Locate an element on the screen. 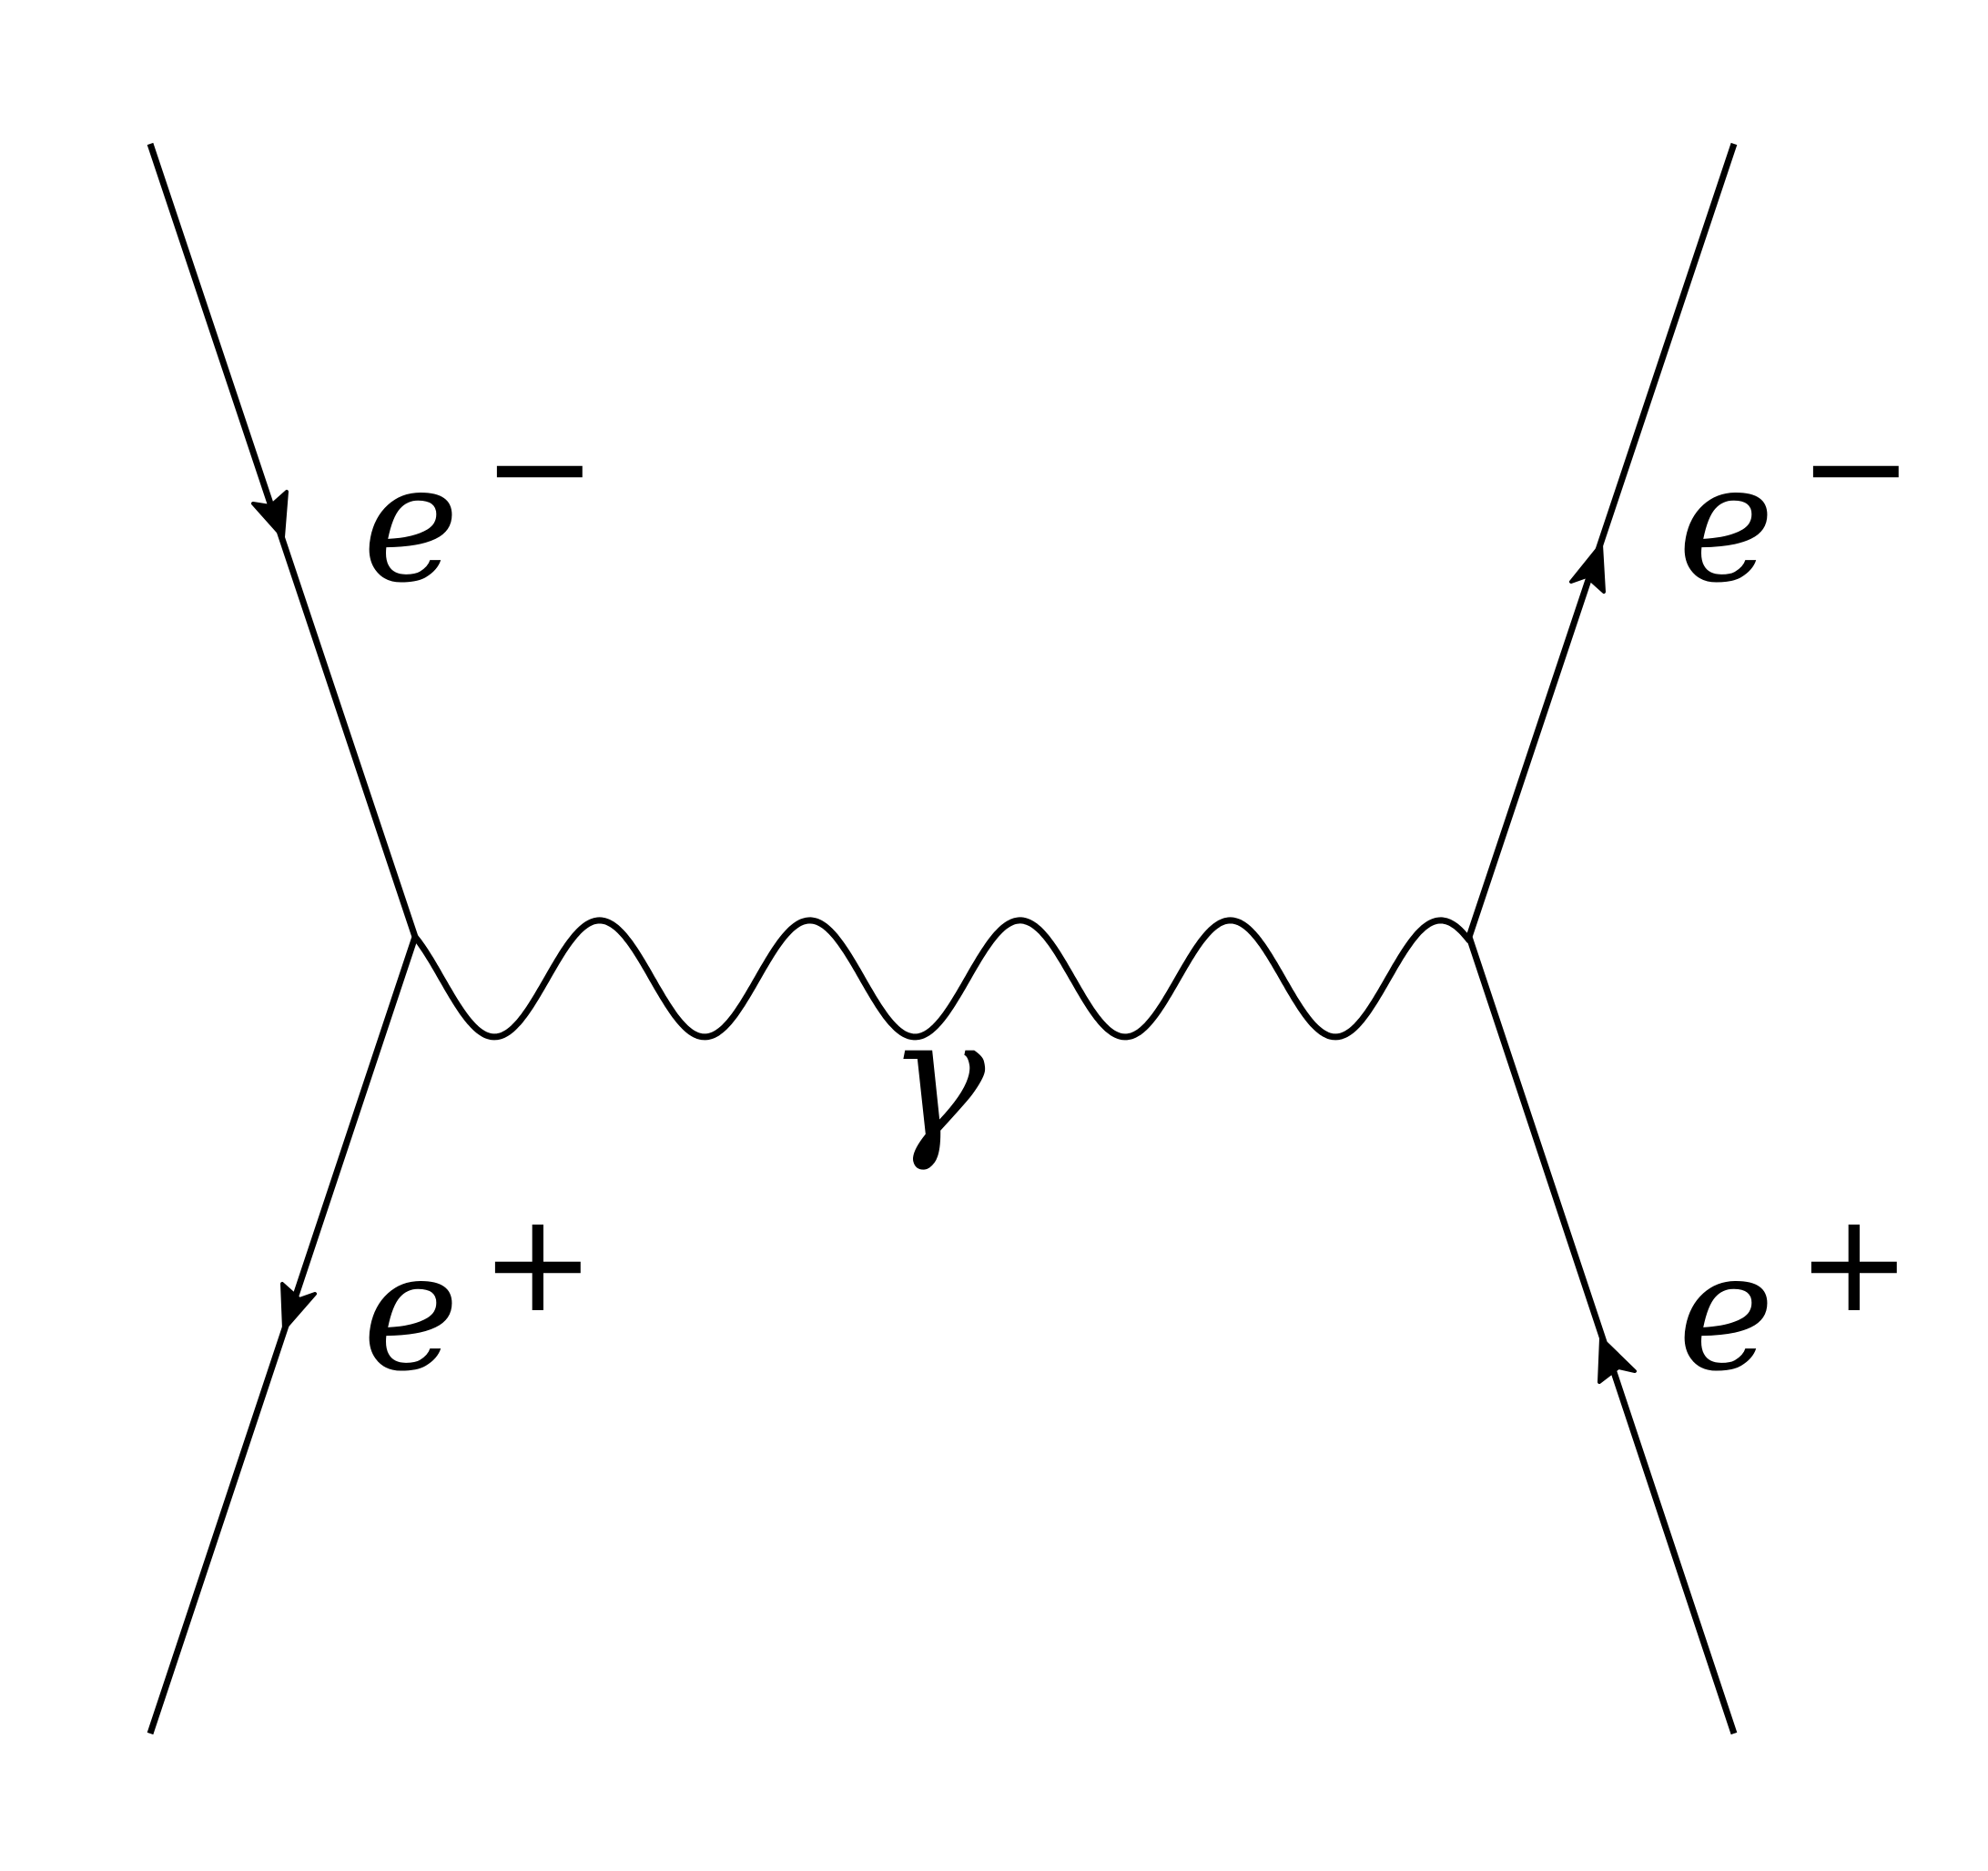 This screenshot has height=1871, width=1988. label-bottom-left: e + is located at coordinates (478, 1296).